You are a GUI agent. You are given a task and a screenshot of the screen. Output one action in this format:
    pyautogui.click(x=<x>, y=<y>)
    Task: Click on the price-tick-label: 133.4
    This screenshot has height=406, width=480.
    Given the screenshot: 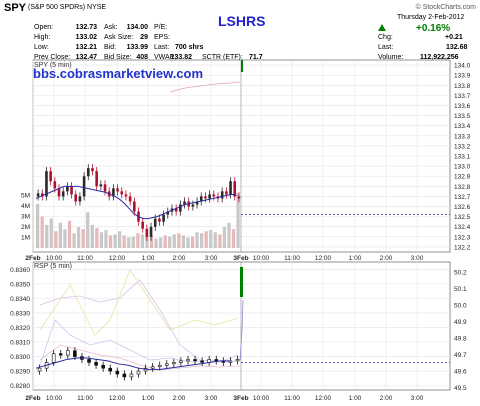 What is the action you would take?
    pyautogui.click(x=462, y=126)
    